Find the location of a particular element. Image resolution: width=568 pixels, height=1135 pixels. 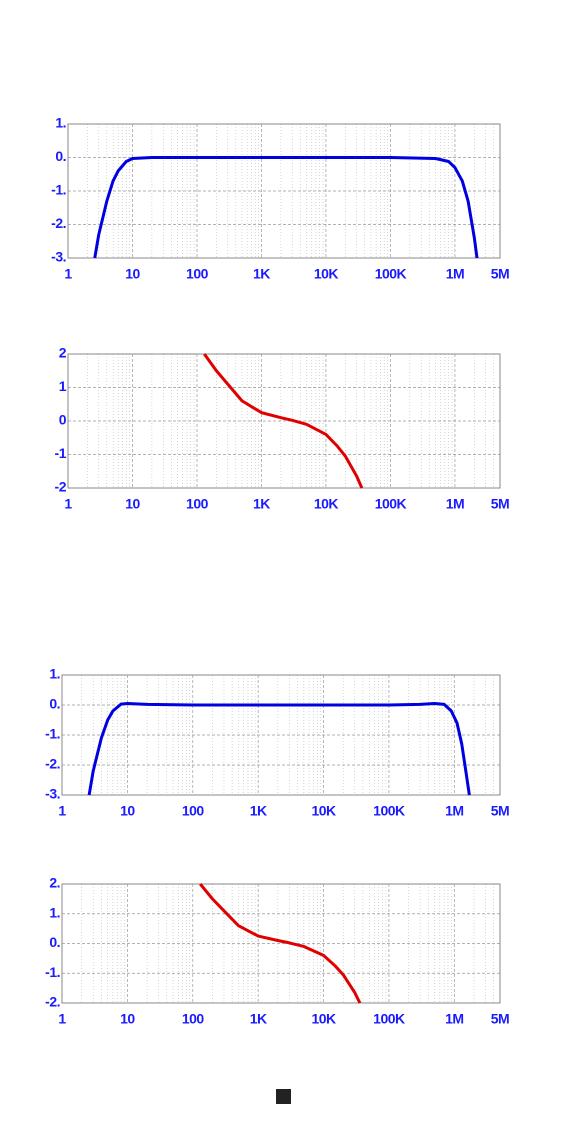

chart: 1 10 100 1K 10K 100K 1M 5M 2. 1. 0. -1. -2. is located at coordinates (277, 951).